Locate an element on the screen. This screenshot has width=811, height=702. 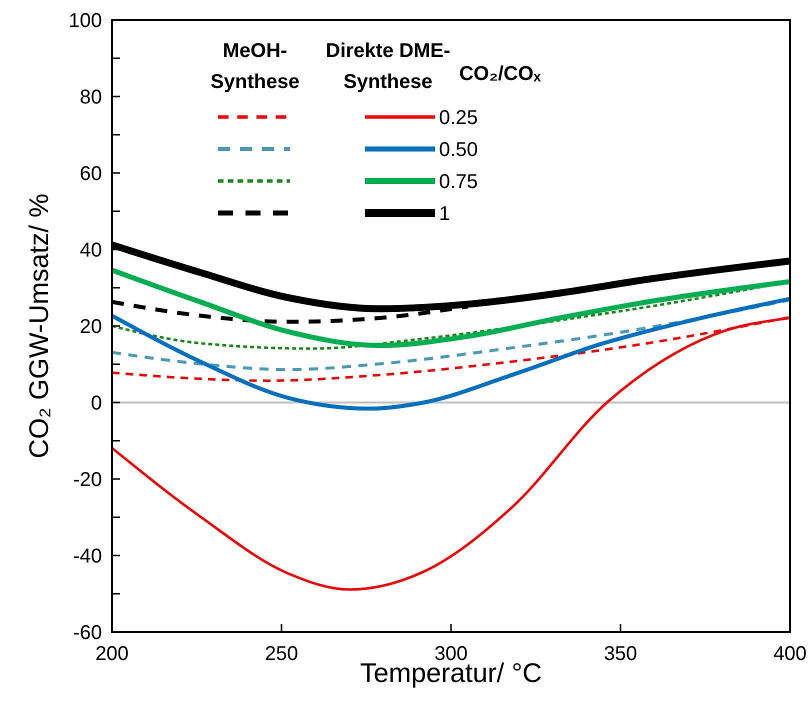
legend-label: 0.50 is located at coordinates (458, 150).